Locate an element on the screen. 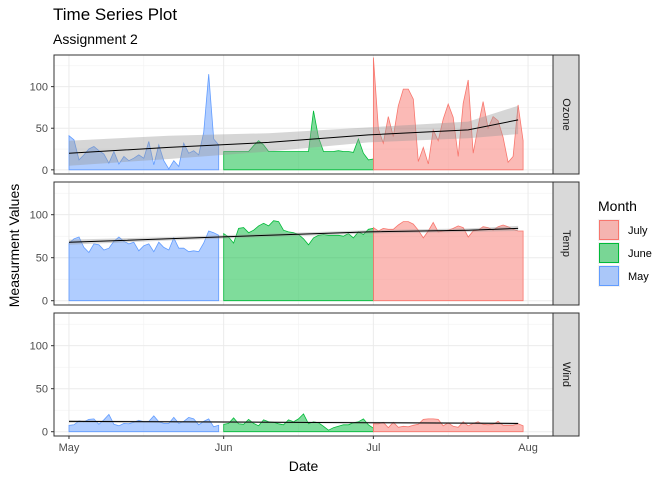 The image size is (672, 480). legend: Month July June May is located at coordinates (625, 242).